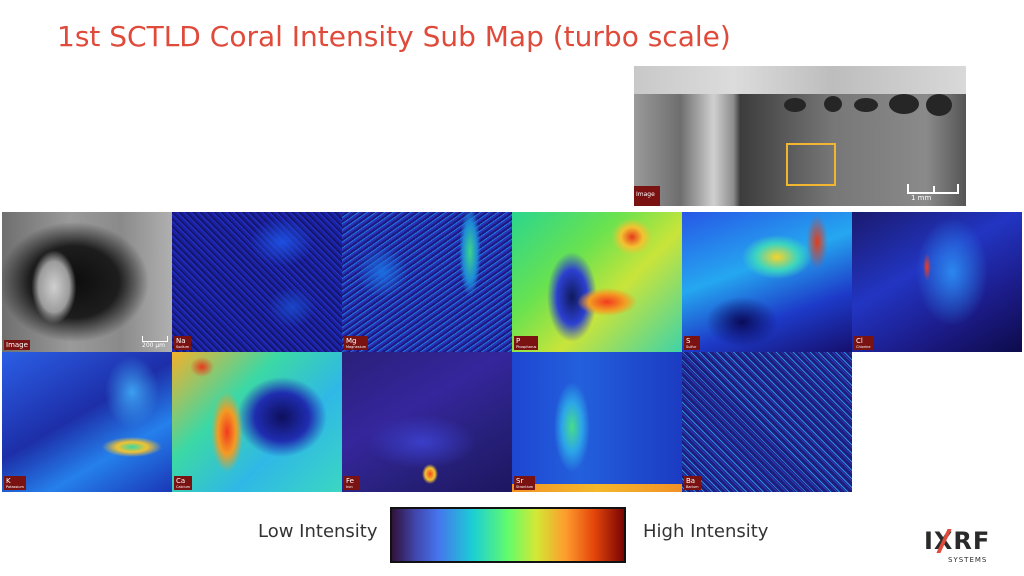  Describe the element at coordinates (692, 342) in the screenshot. I see `map-tag: S Sulfur` at that location.